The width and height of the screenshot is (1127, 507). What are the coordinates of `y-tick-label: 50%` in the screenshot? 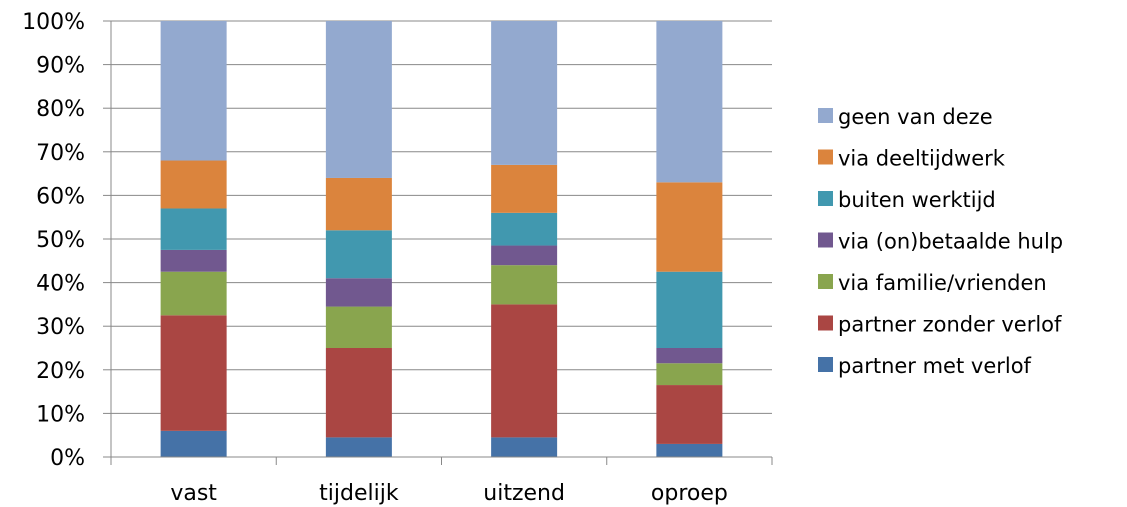 It's located at (60, 240).